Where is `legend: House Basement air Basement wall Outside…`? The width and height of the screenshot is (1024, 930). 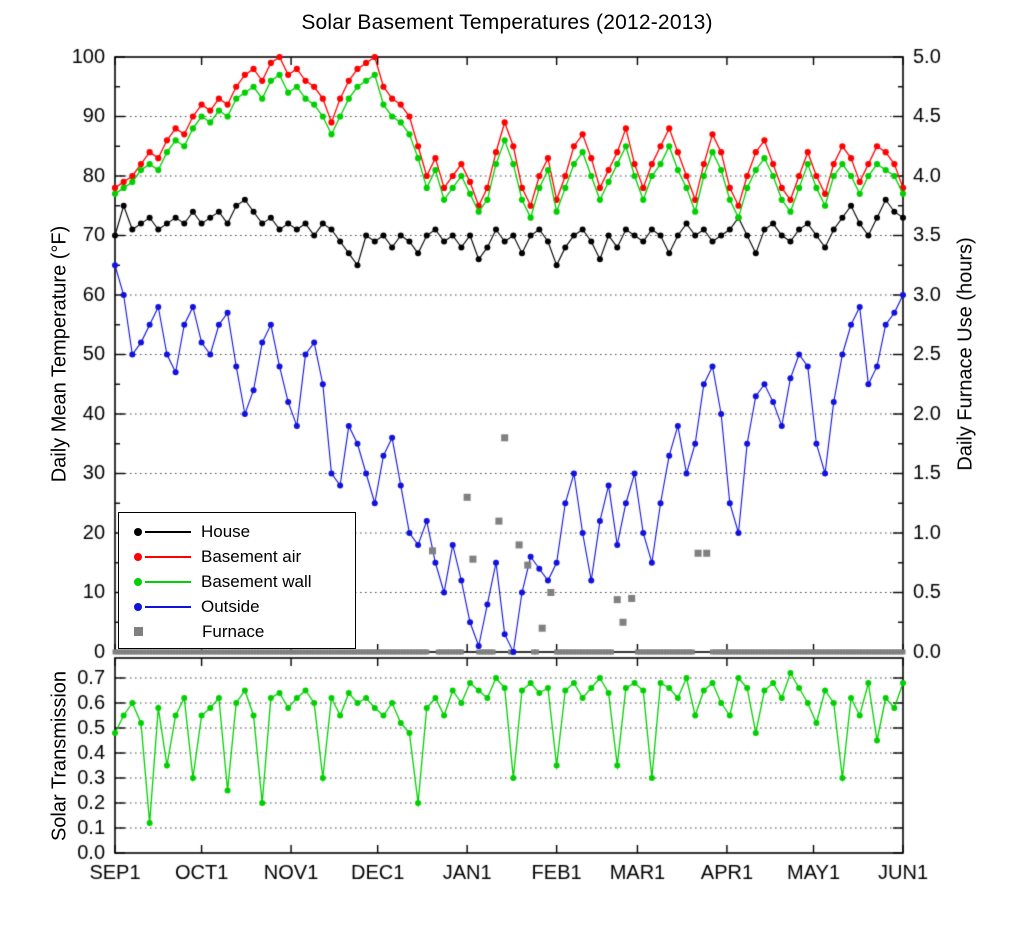 legend: House Basement air Basement wall Outside… is located at coordinates (237, 580).